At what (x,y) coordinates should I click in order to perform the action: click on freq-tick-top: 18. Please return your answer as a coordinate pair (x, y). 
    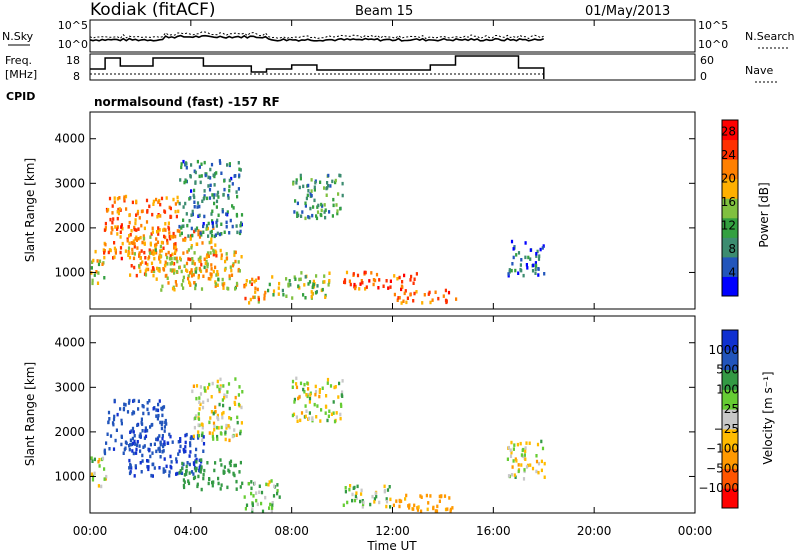
    Looking at the image, I should click on (73, 60).